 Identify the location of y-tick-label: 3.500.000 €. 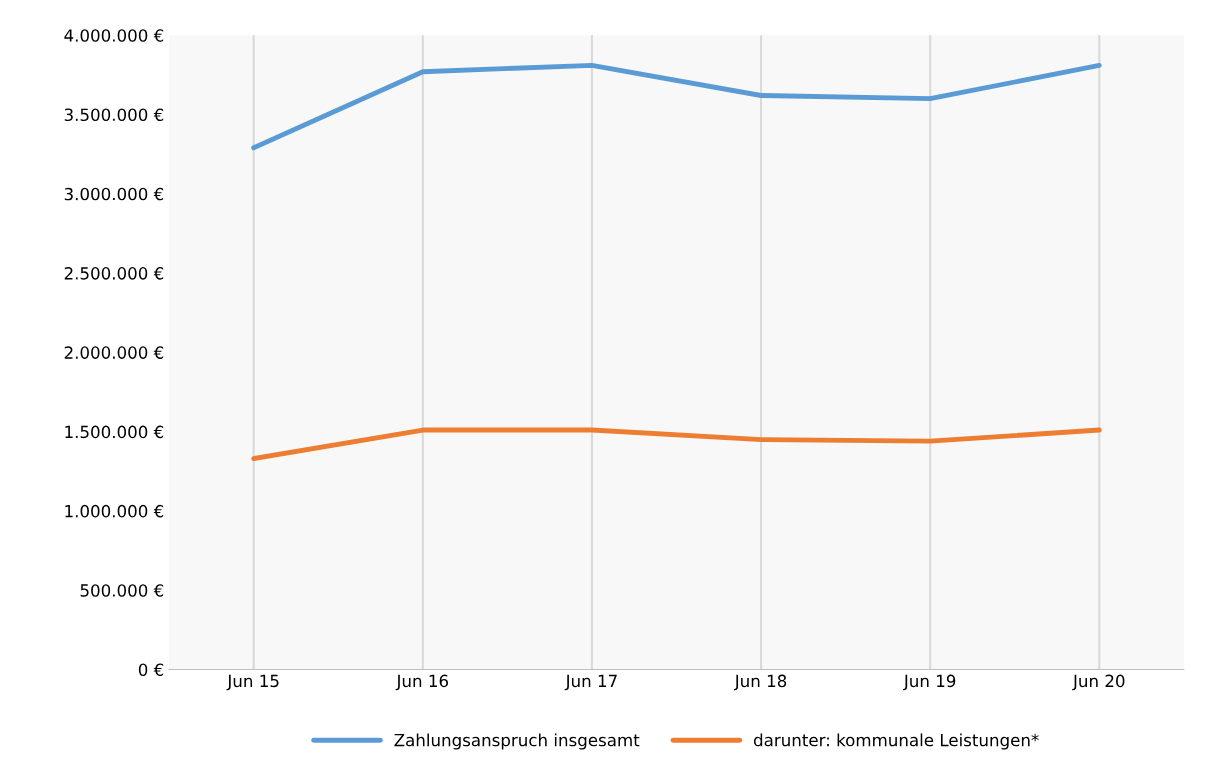
(114, 115).